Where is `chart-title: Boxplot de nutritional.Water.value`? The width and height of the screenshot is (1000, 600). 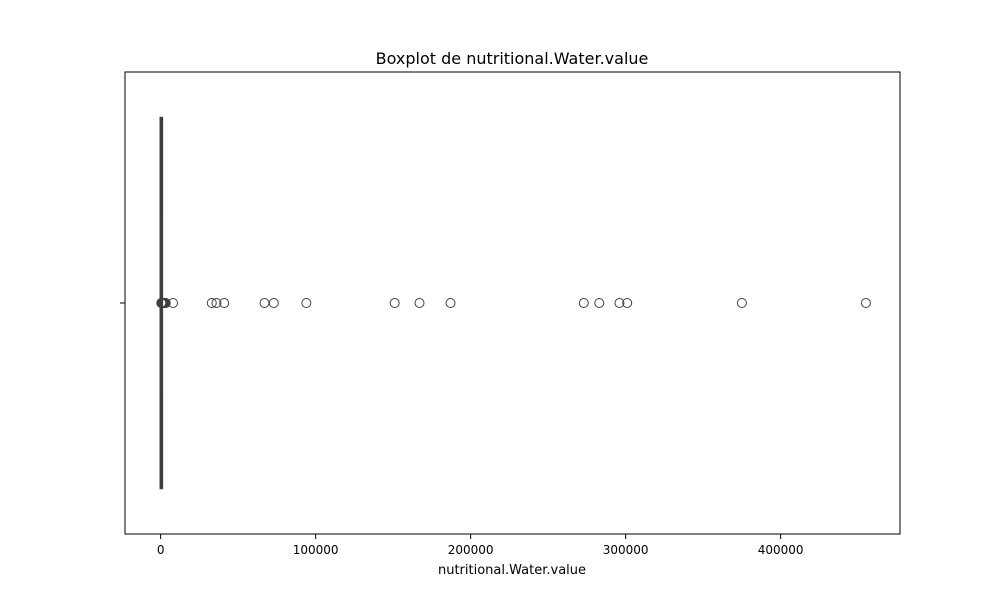 chart-title: Boxplot de nutritional.Water.value is located at coordinates (512, 58).